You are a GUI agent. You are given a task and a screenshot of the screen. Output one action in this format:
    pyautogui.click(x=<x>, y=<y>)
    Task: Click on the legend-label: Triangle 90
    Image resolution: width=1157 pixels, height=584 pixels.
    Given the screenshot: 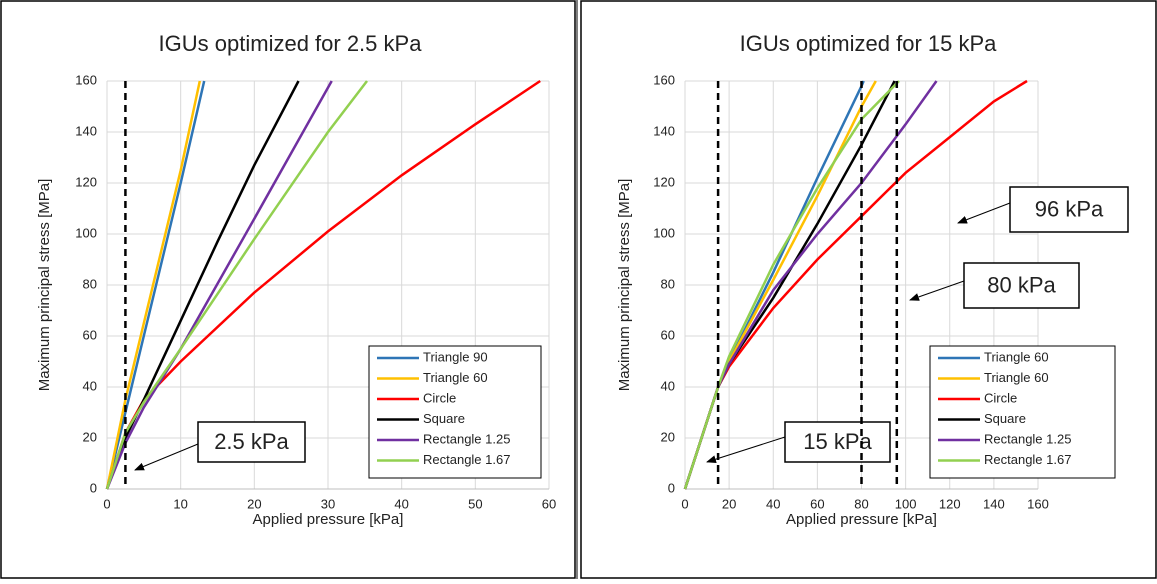 What is the action you would take?
    pyautogui.click(x=455, y=356)
    